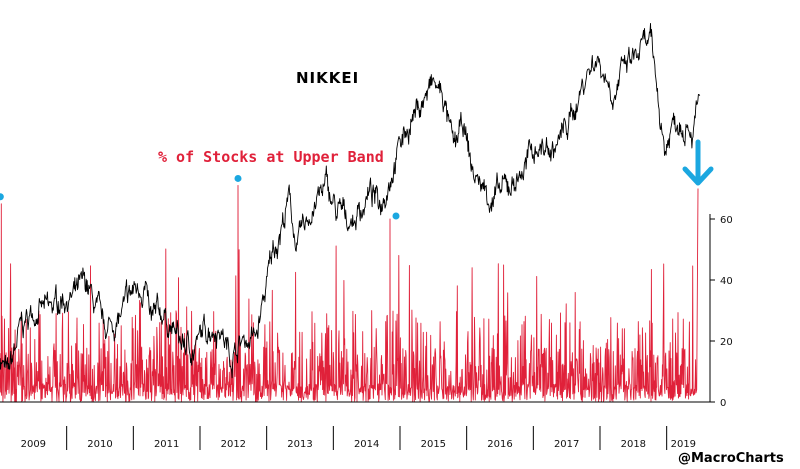  Describe the element at coordinates (683, 444) in the screenshot. I see `year-label: 2019` at that location.